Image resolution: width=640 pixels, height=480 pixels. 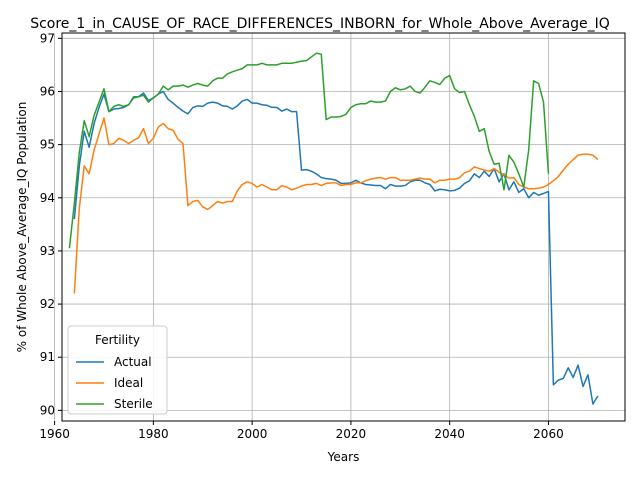 I want to click on legend: Fertility Actual Ideal Sterile, so click(x=117, y=370).